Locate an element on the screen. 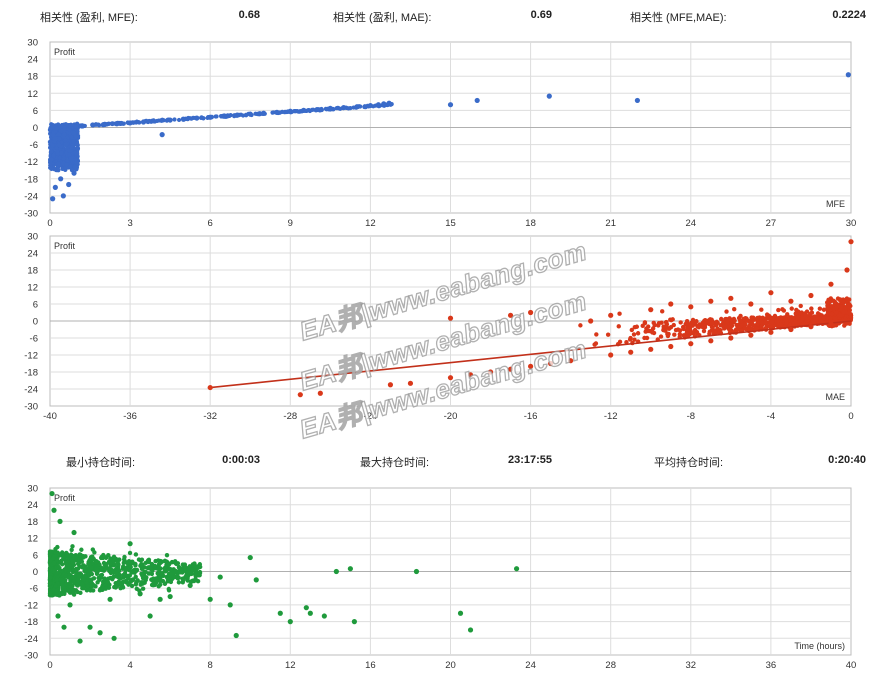 The height and width of the screenshot is (692, 882). y-tick-label: -12 is located at coordinates (31, 605).